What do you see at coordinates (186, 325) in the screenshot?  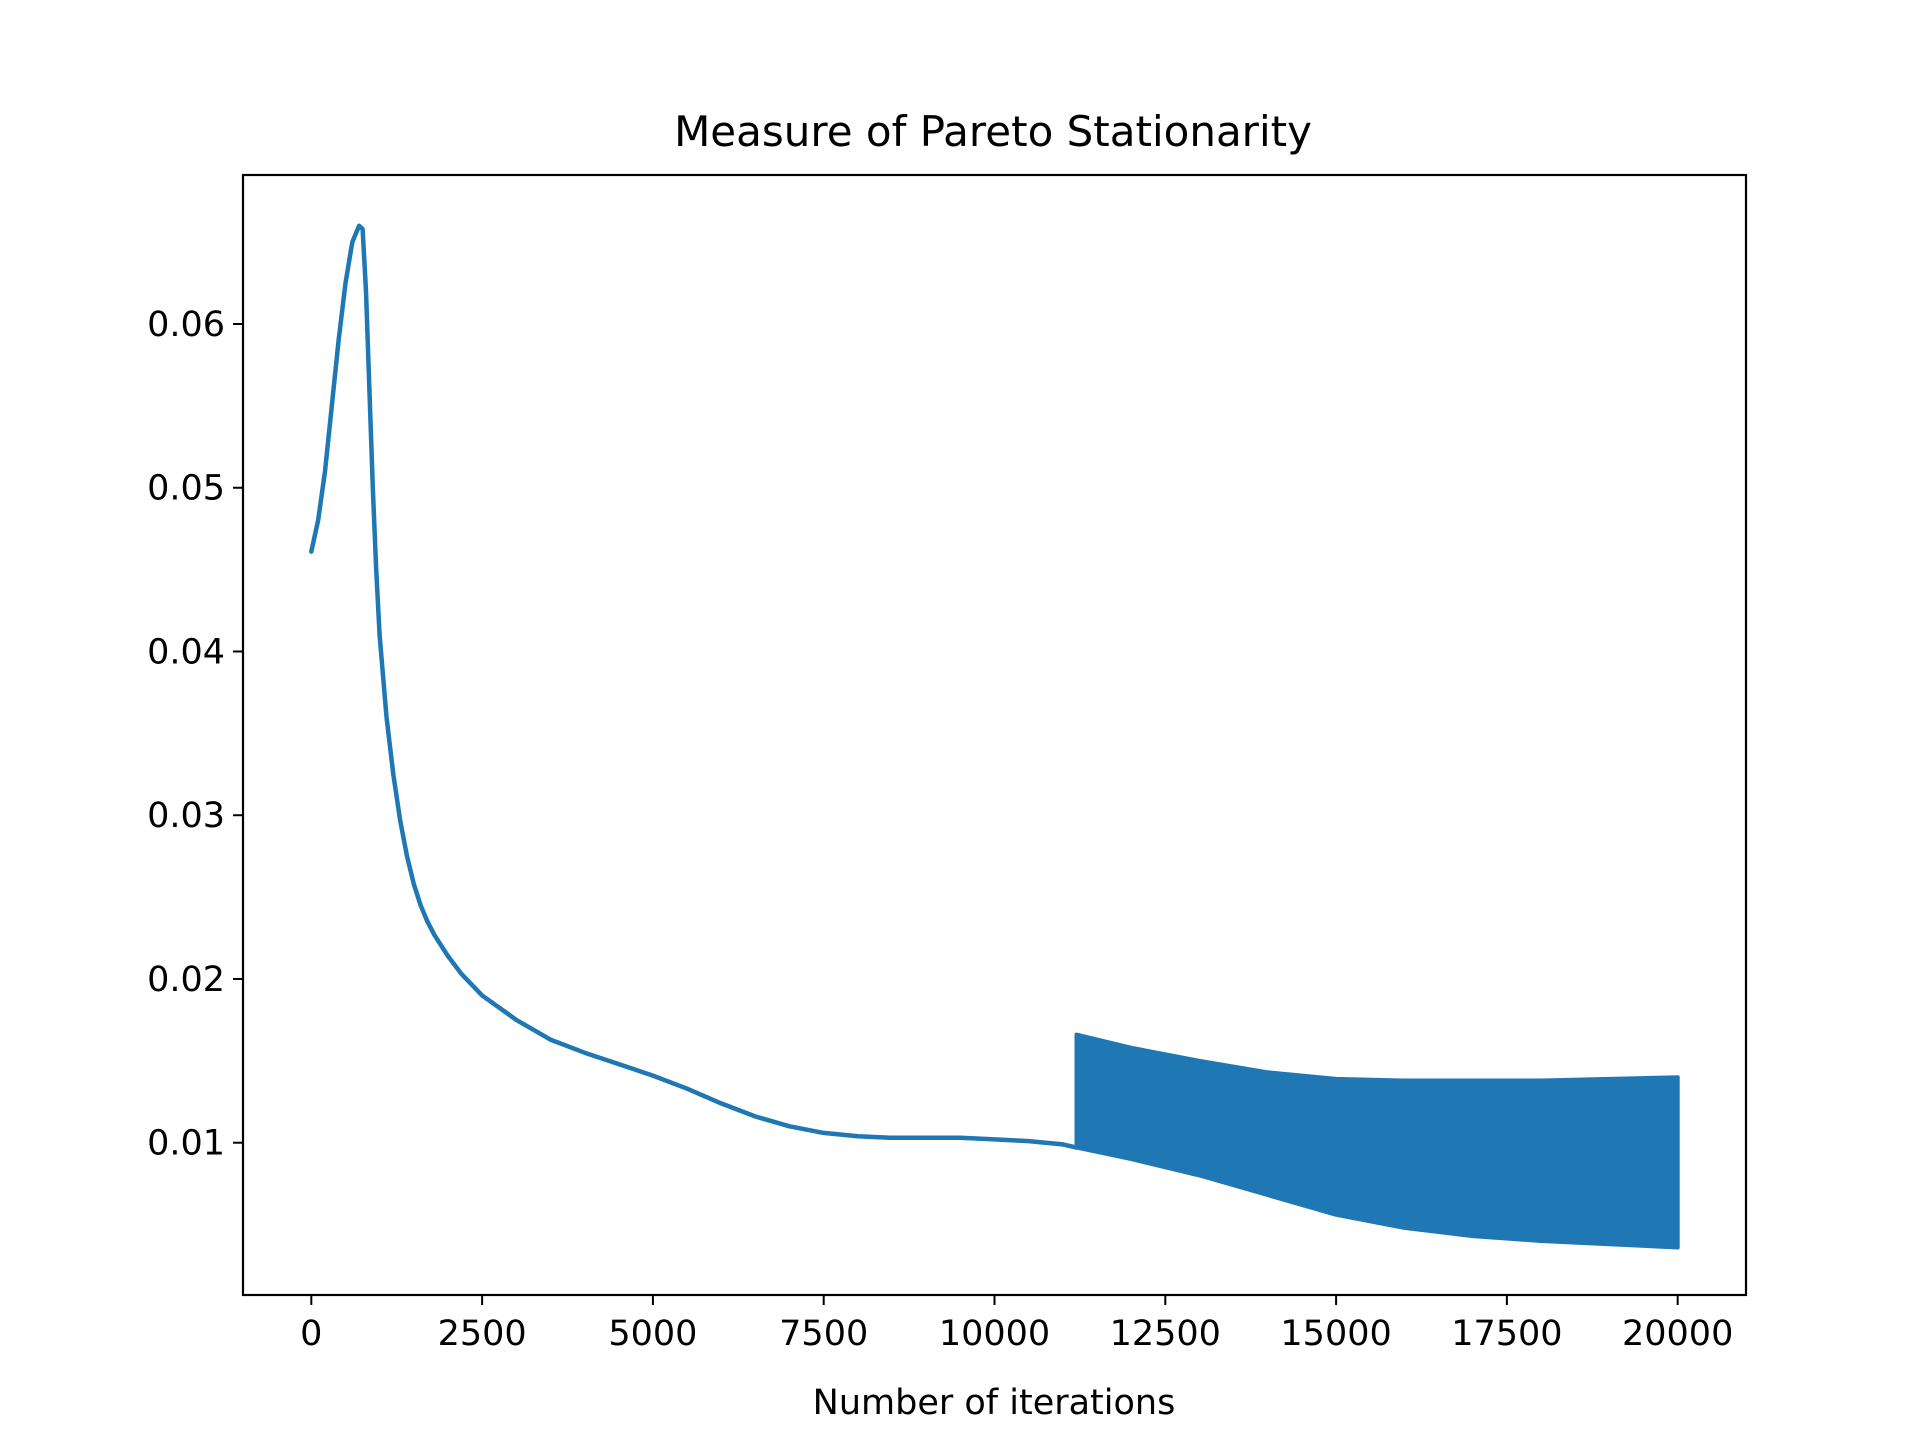 I see `y-tick-label: 0.06` at bounding box center [186, 325].